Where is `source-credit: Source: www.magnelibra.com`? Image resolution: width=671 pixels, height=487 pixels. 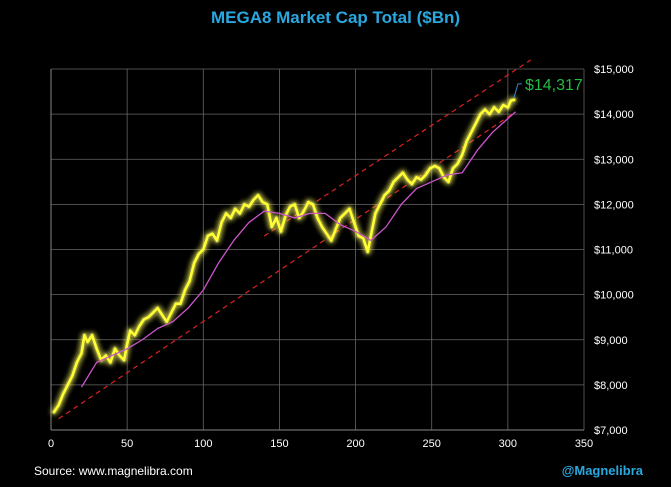
source-credit: Source: www.magnelibra.com is located at coordinates (113, 471).